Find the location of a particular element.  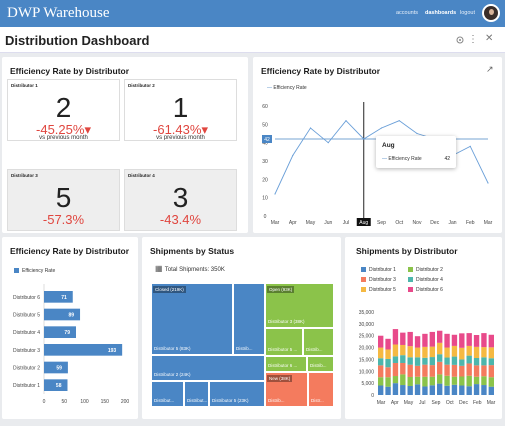

y-tick-label: 15,000 is located at coordinates (367, 360).